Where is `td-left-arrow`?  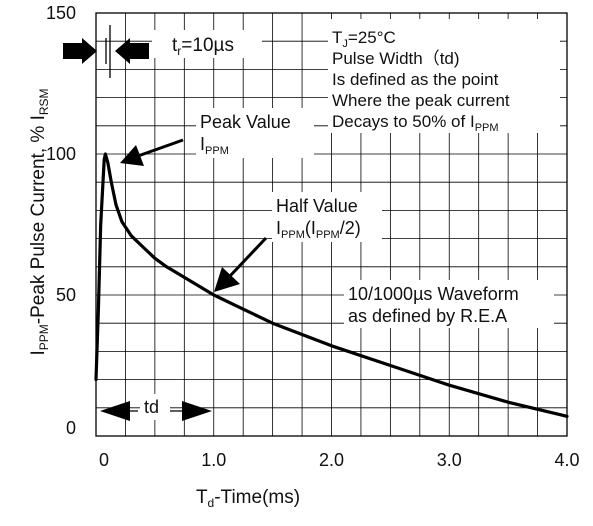
td-left-arrow is located at coordinates (119, 411).